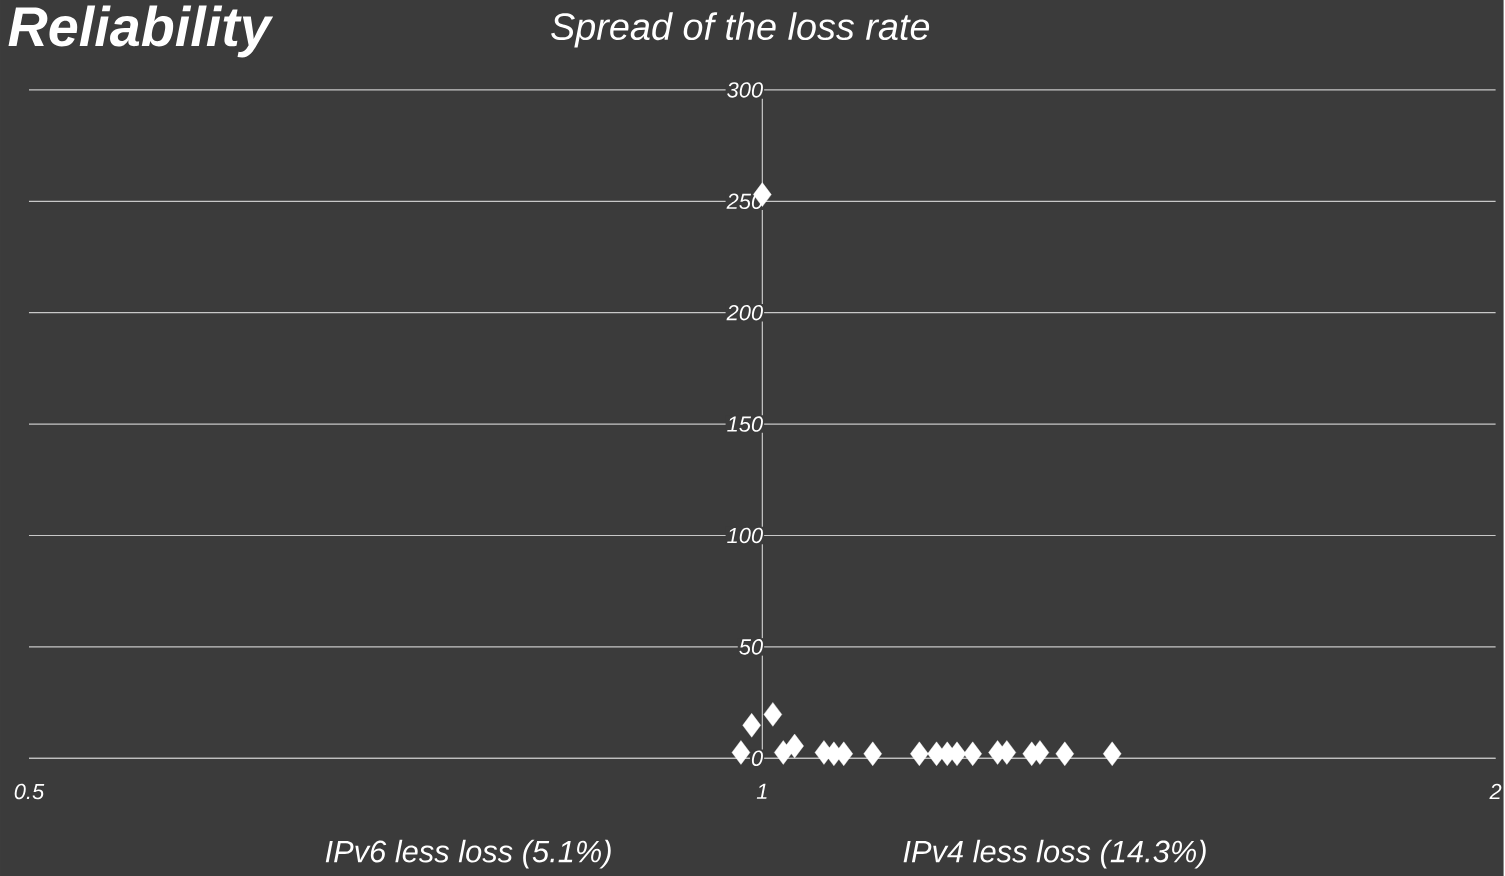 The height and width of the screenshot is (876, 1505). Describe the element at coordinates (761, 791) in the screenshot. I see `x-tick-label: 1` at that location.